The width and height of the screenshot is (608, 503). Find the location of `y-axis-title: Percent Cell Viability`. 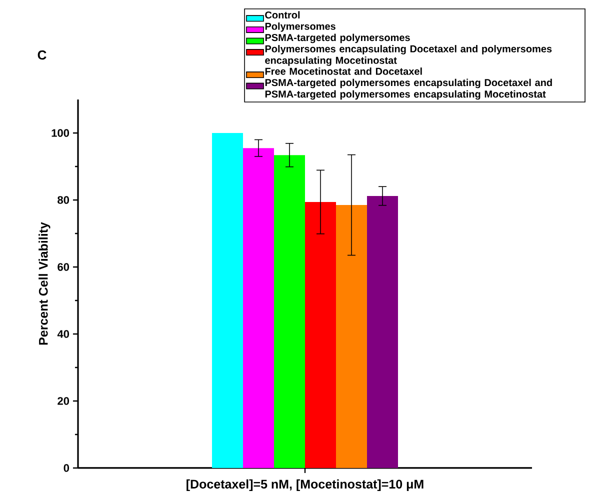

y-axis-title: Percent Cell Viability is located at coordinates (44, 283).